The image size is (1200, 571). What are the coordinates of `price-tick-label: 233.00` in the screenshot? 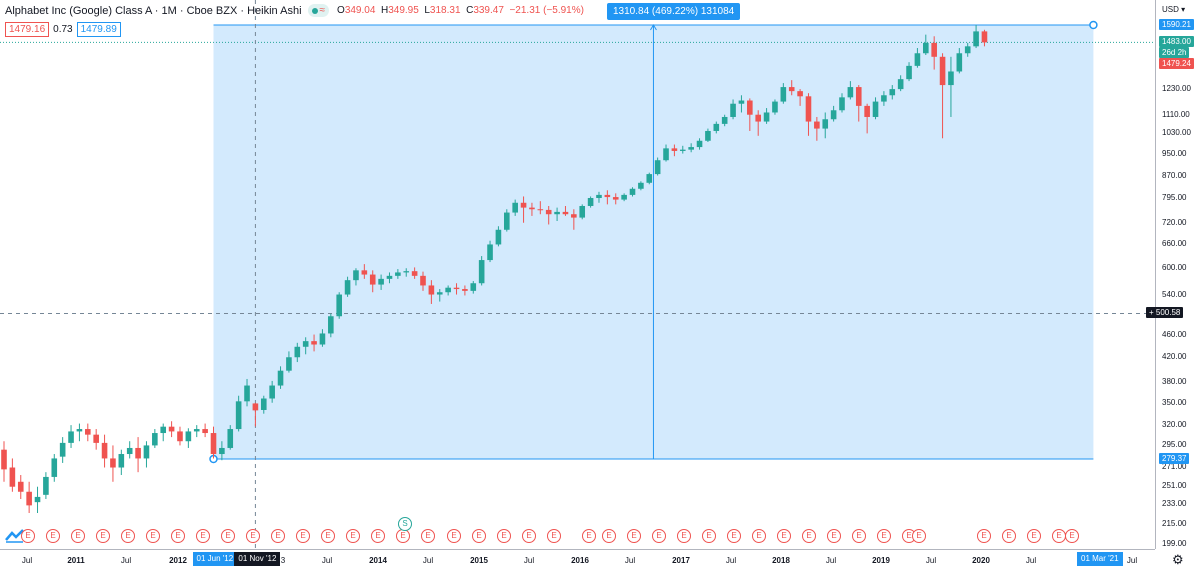 It's located at (1174, 504).